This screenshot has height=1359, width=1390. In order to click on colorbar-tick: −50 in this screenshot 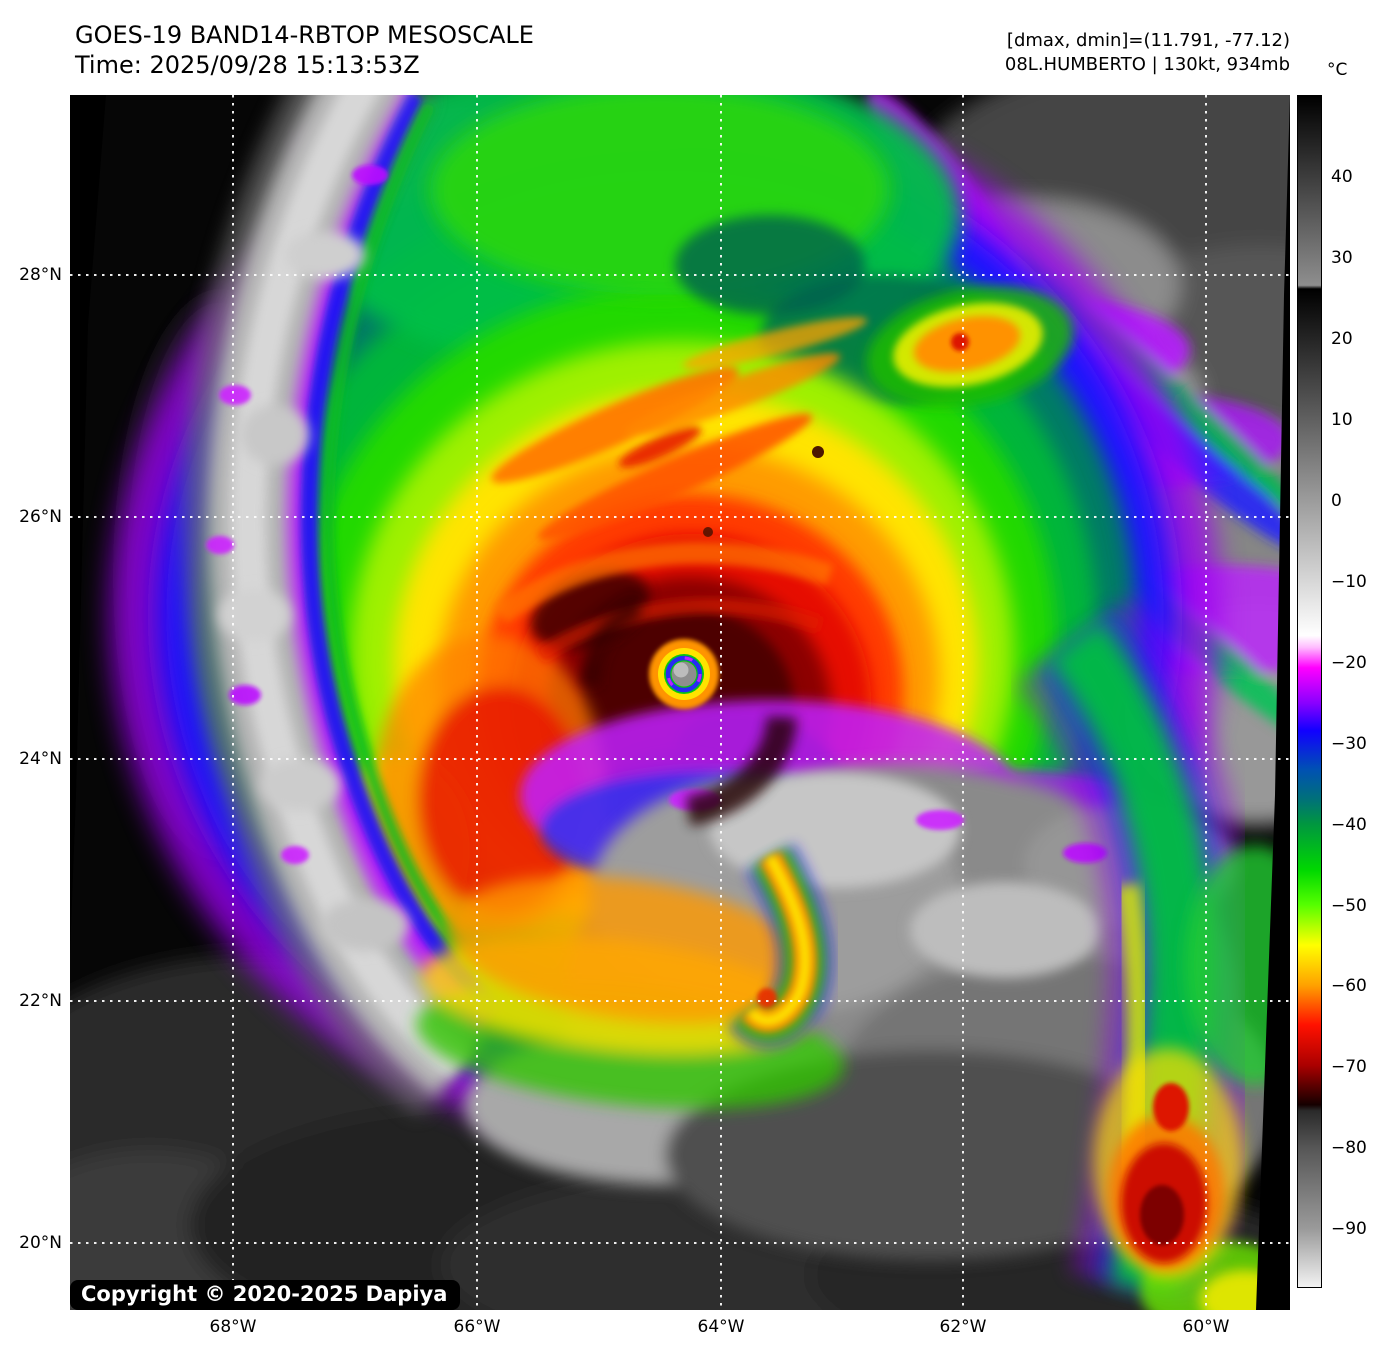, I will do `click(1349, 906)`.